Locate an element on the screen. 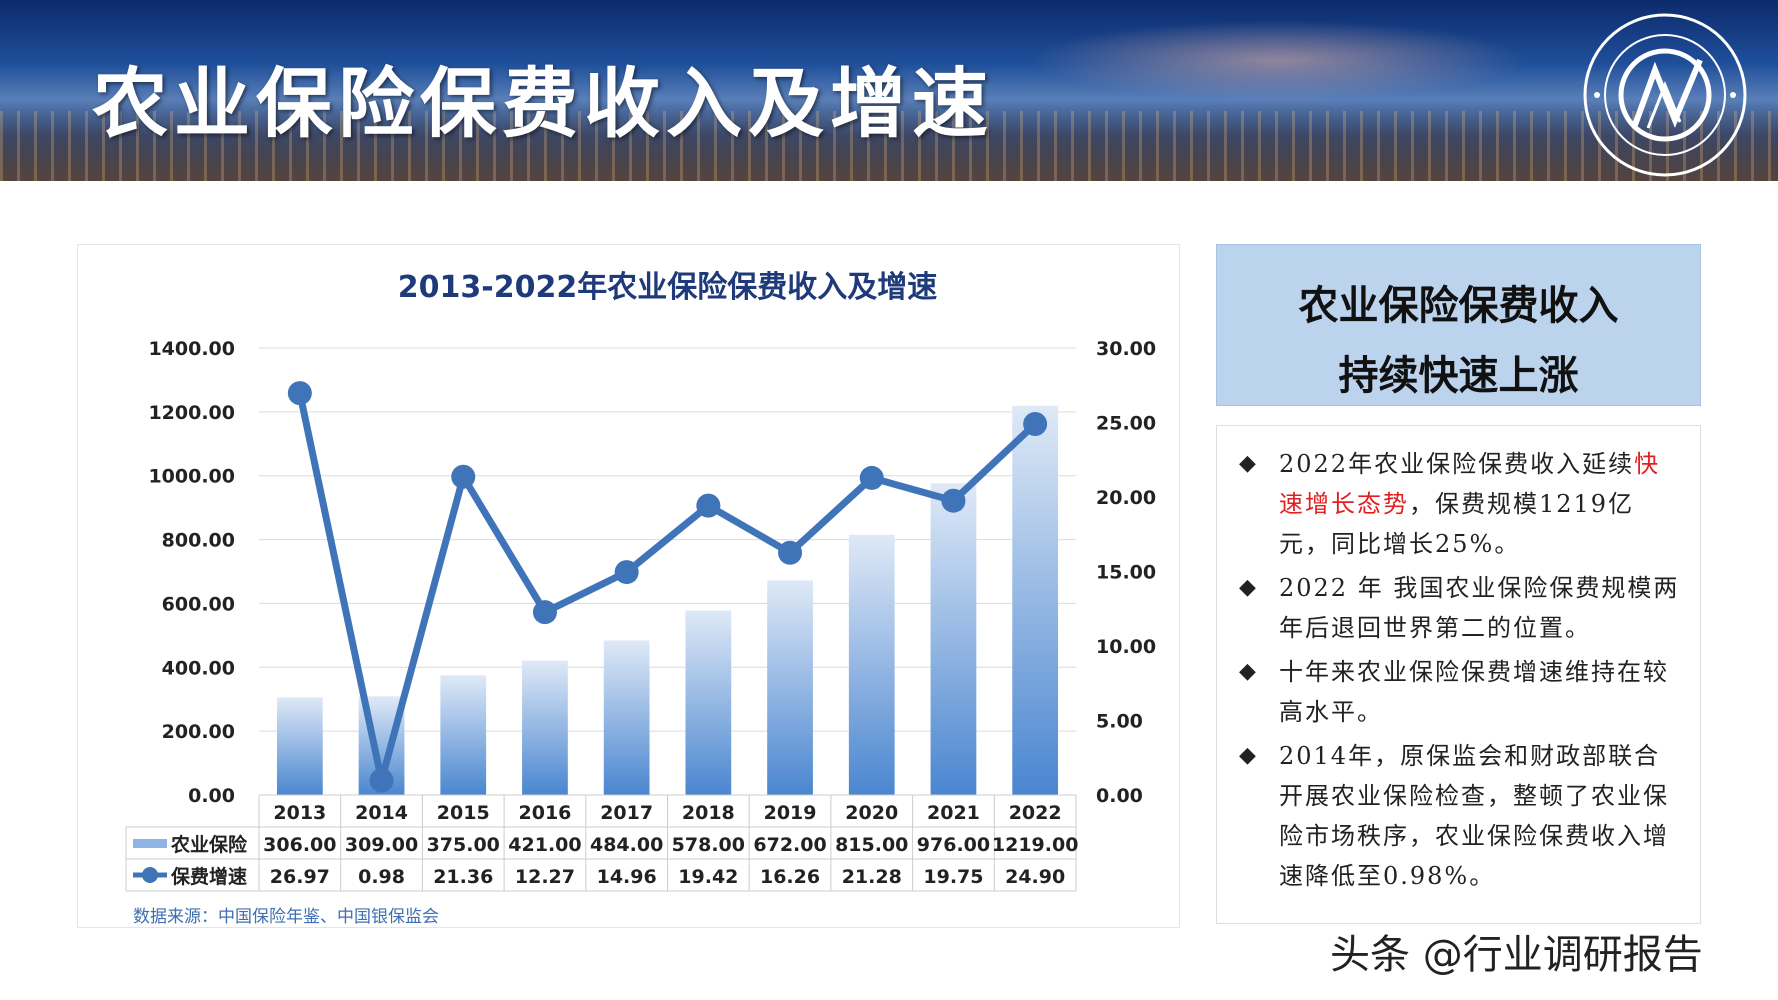 The height and width of the screenshot is (1000, 1778). bullet-text: ，保费规模1219亿元，同比增长25%。 is located at coordinates (1457, 524).